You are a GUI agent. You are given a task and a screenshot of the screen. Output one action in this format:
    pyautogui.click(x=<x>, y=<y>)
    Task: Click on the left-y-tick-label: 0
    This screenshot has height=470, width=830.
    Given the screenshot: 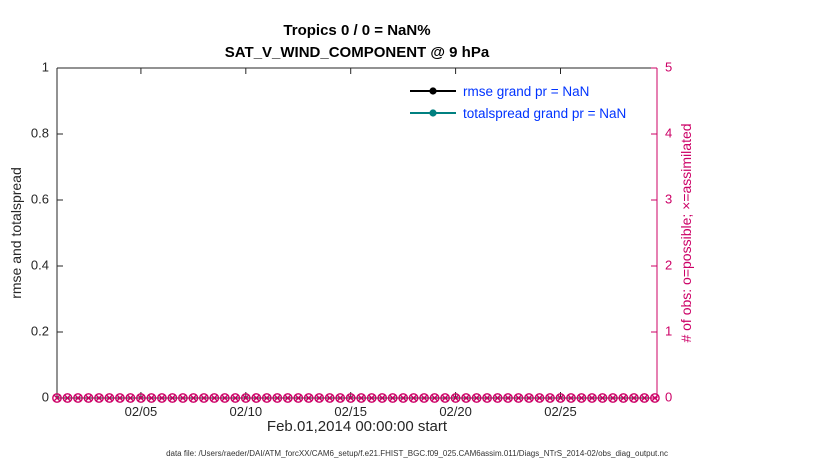 What is the action you would take?
    pyautogui.click(x=45, y=396)
    